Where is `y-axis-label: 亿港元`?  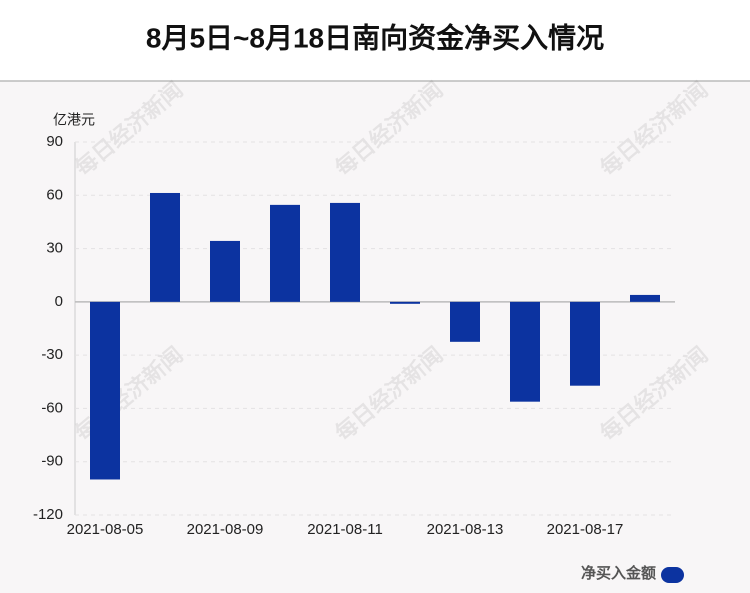
y-axis-label: 亿港元 is located at coordinates (74, 120).